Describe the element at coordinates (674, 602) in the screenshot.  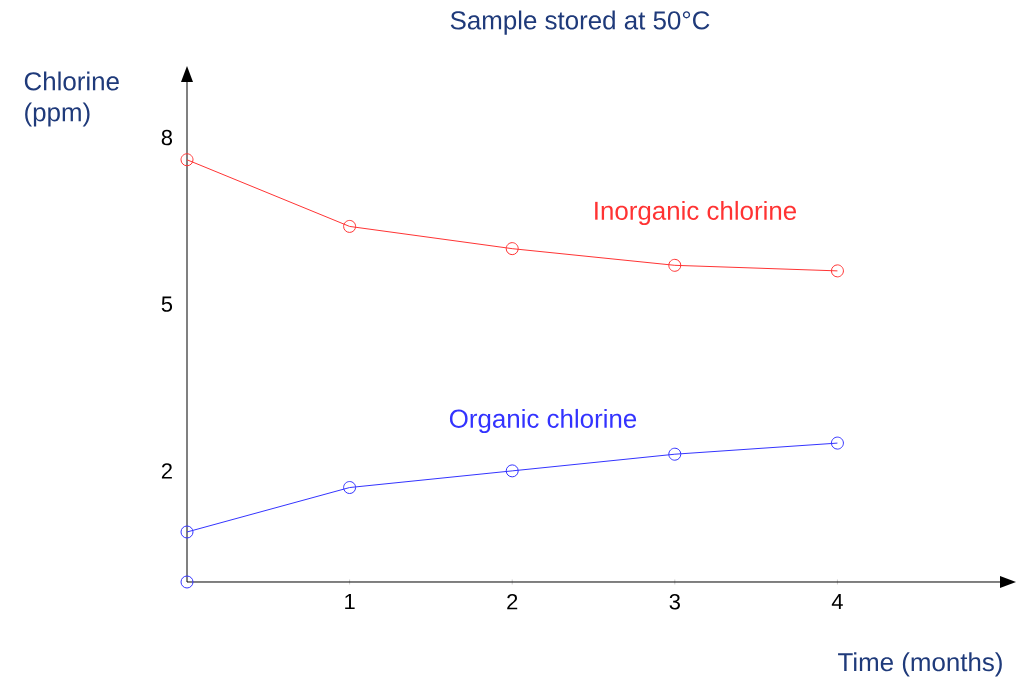
I see `x-tick-label: 3` at that location.